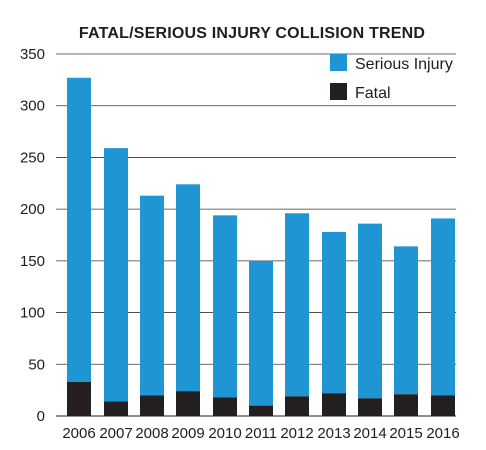 The height and width of the screenshot is (450, 486). I want to click on bar-group-2014, so click(370, 319).